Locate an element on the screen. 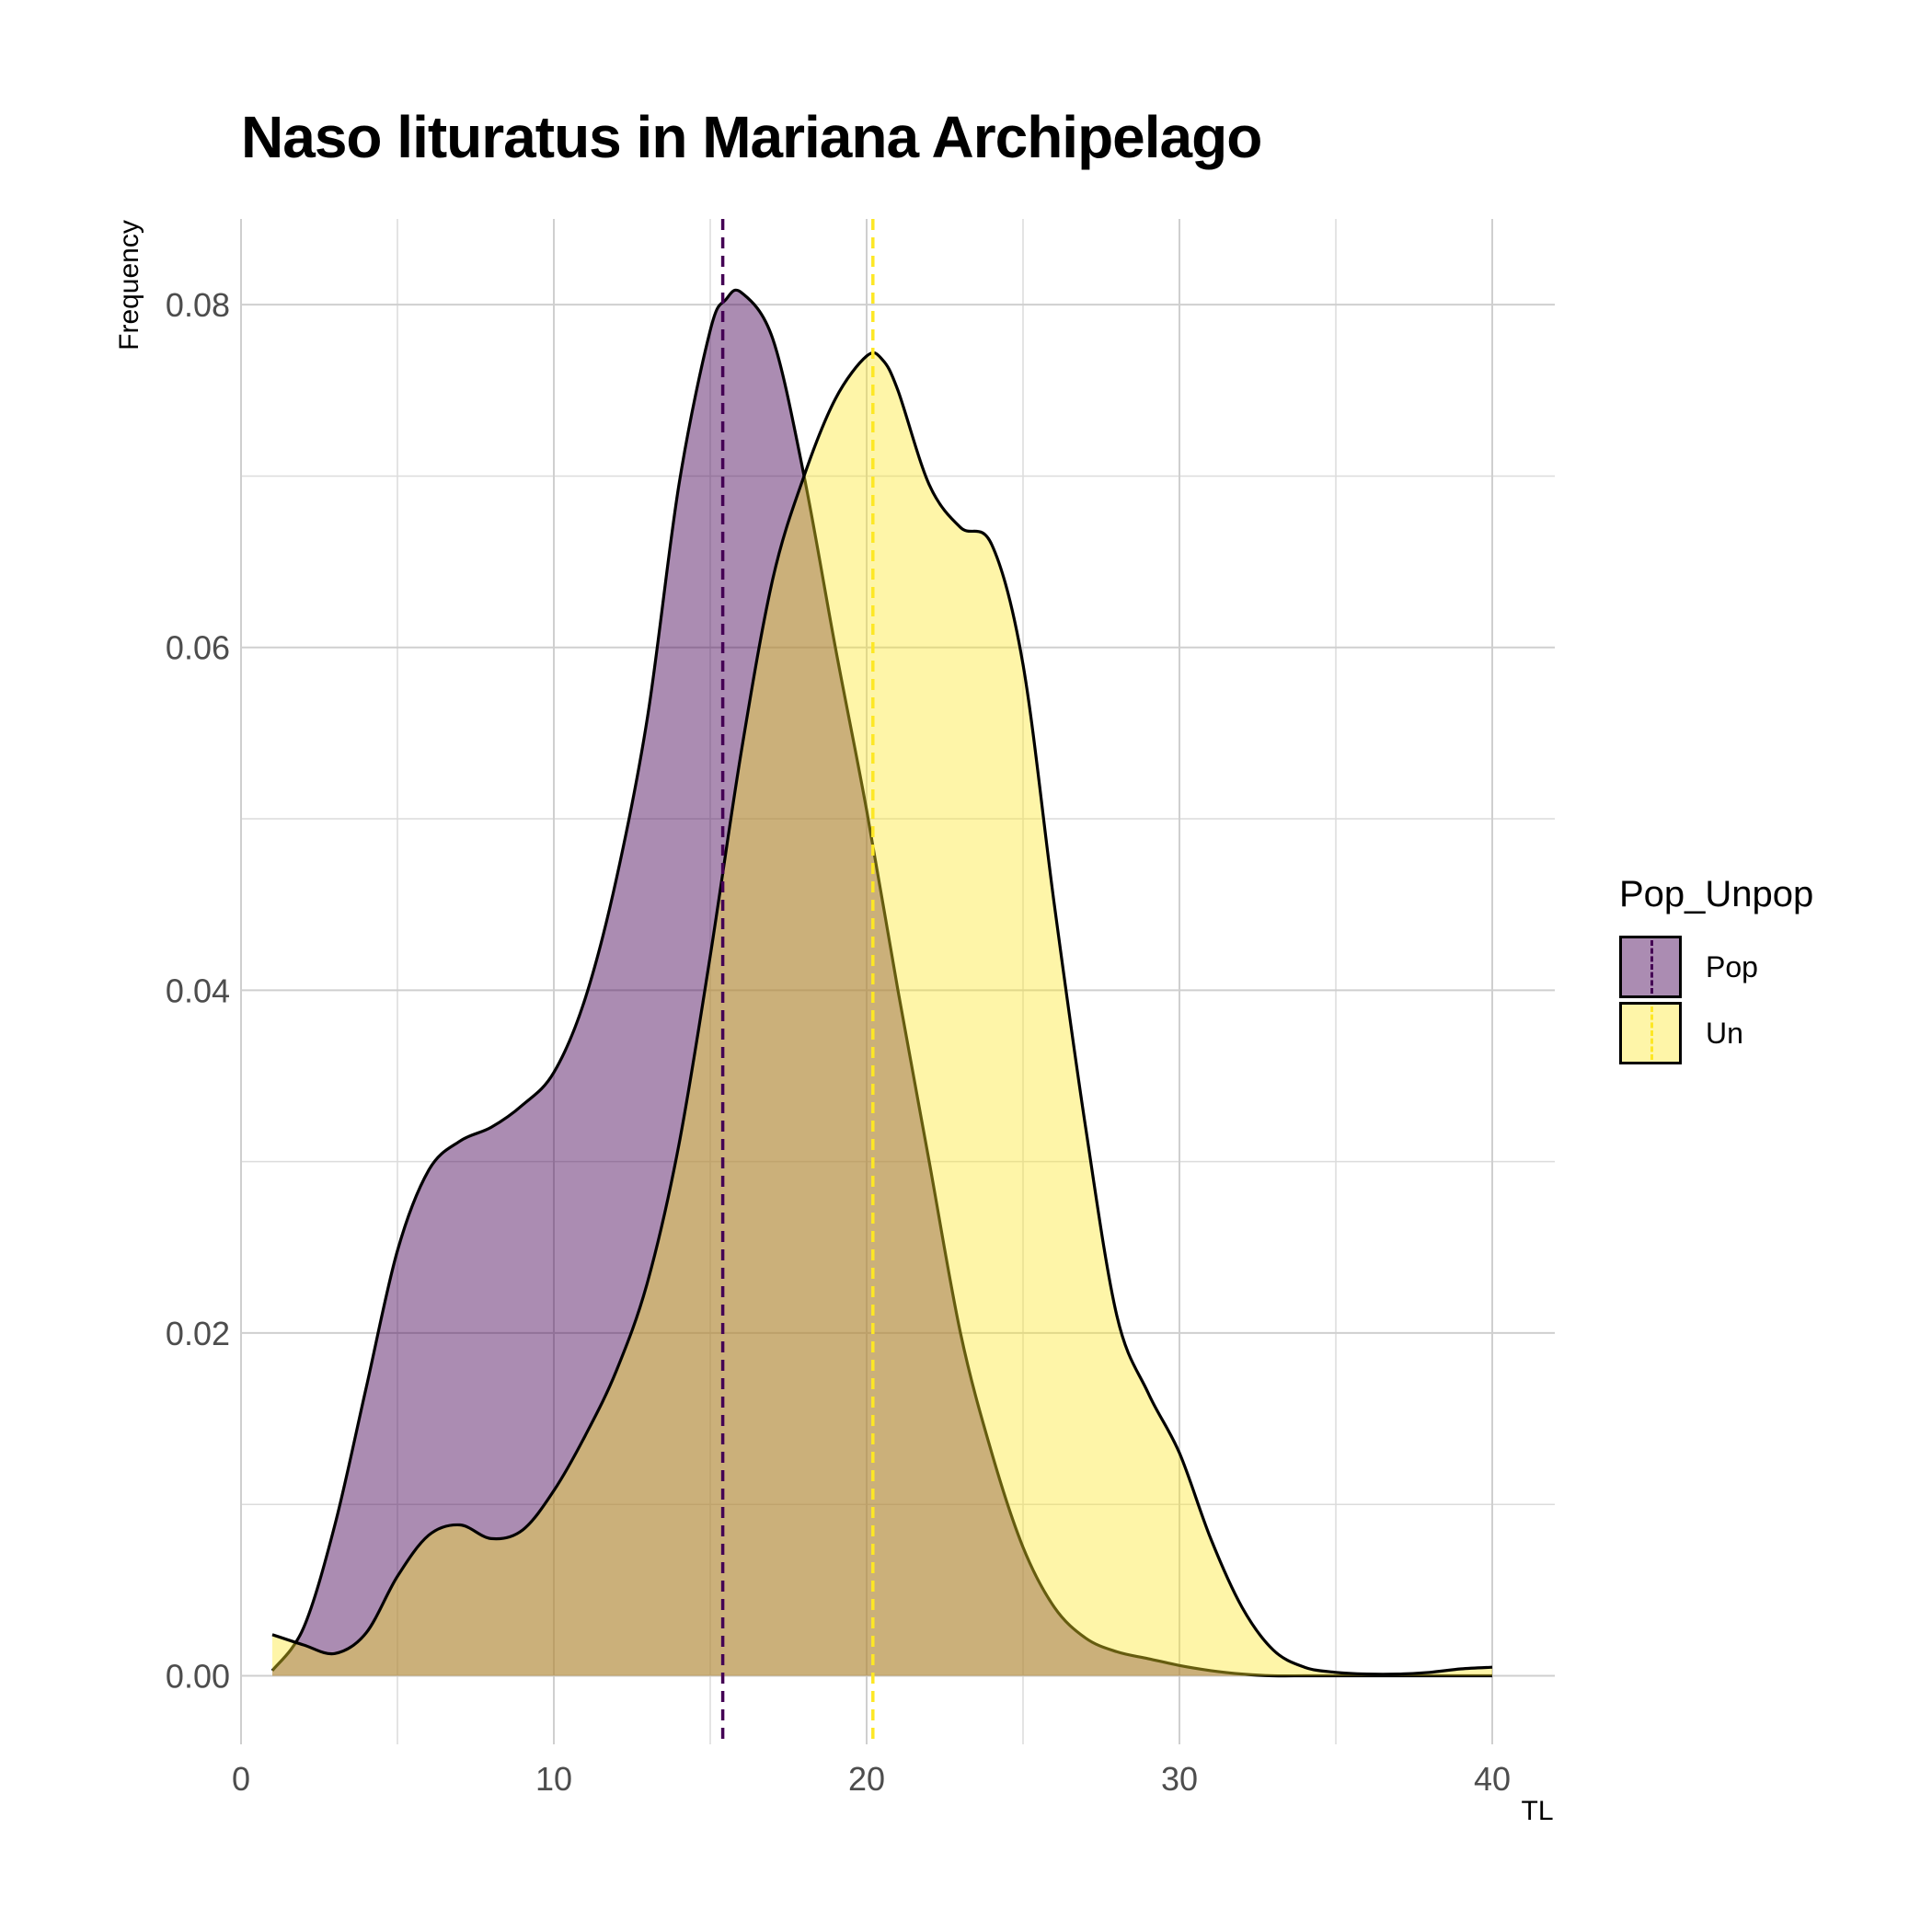  x-tick-label: 0 is located at coordinates (241, 1779).